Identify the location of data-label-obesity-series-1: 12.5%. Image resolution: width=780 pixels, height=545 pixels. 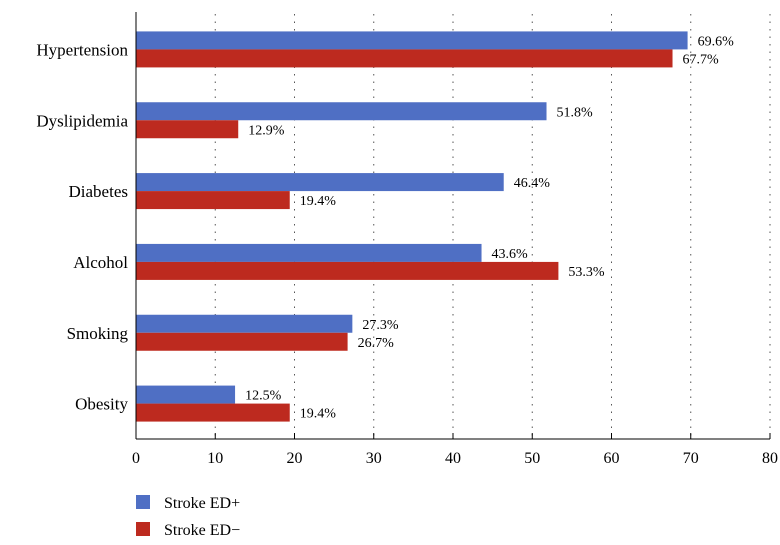
(263, 396).